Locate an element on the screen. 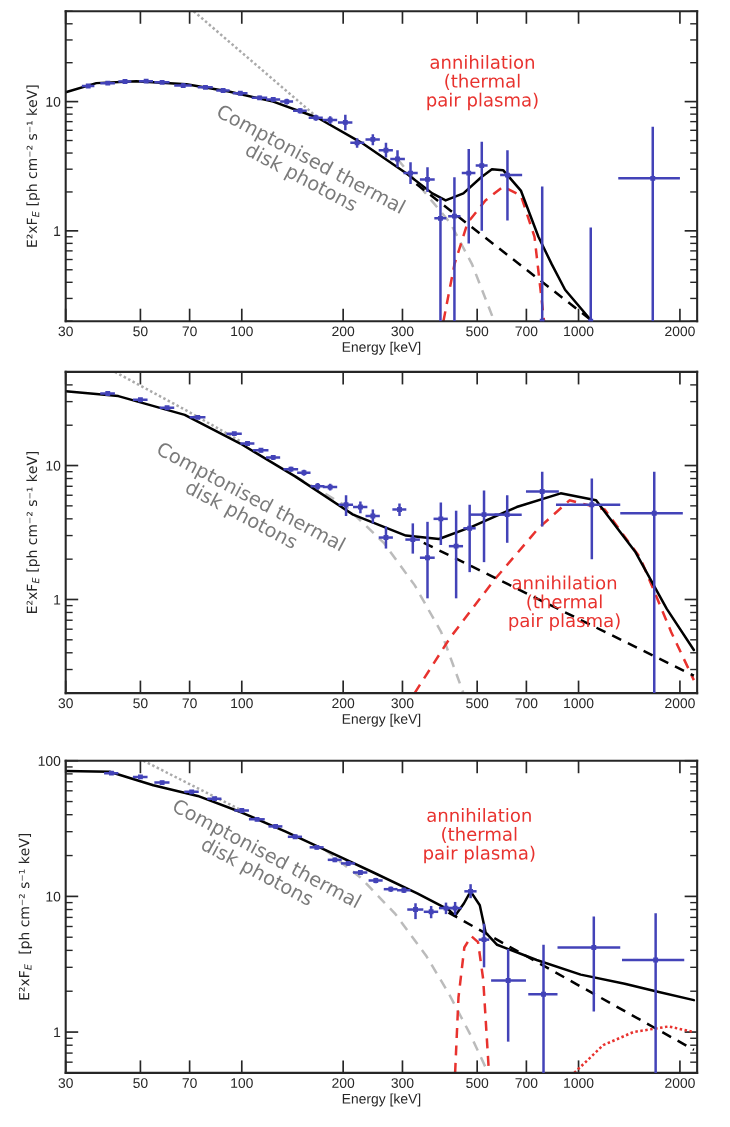 The width and height of the screenshot is (730, 1127). y-tick-label: 100 is located at coordinates (49, 761).